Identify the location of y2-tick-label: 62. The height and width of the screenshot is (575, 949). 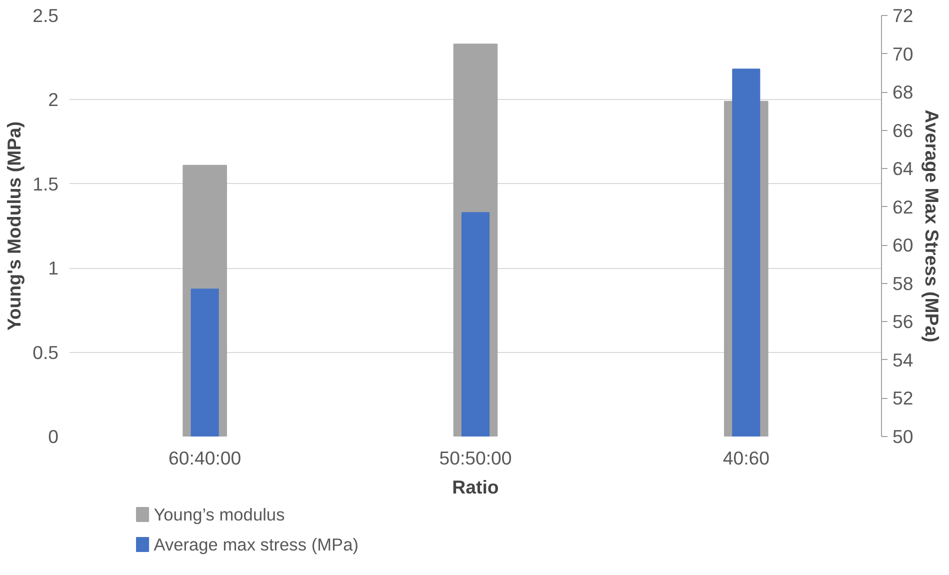
(903, 207).